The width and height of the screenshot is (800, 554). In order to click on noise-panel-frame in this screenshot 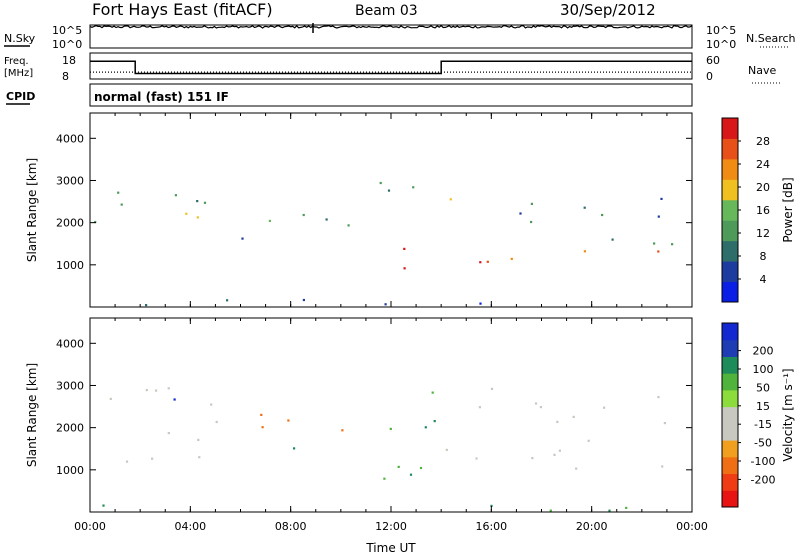, I will do `click(391, 36)`.